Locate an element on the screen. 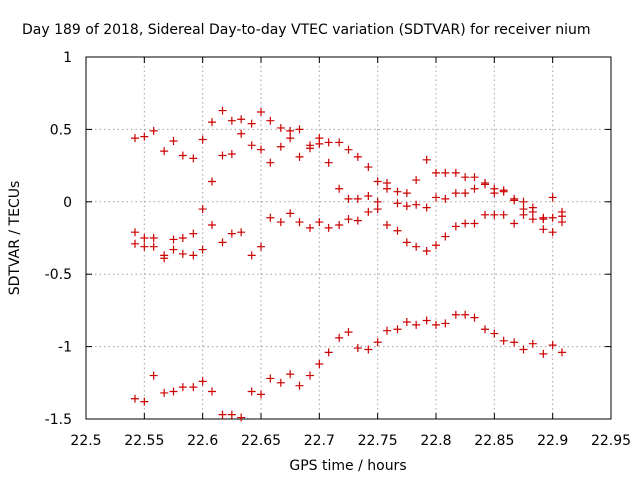 The height and width of the screenshot is (480, 640). series-lower-middle is located at coordinates (348, 234).